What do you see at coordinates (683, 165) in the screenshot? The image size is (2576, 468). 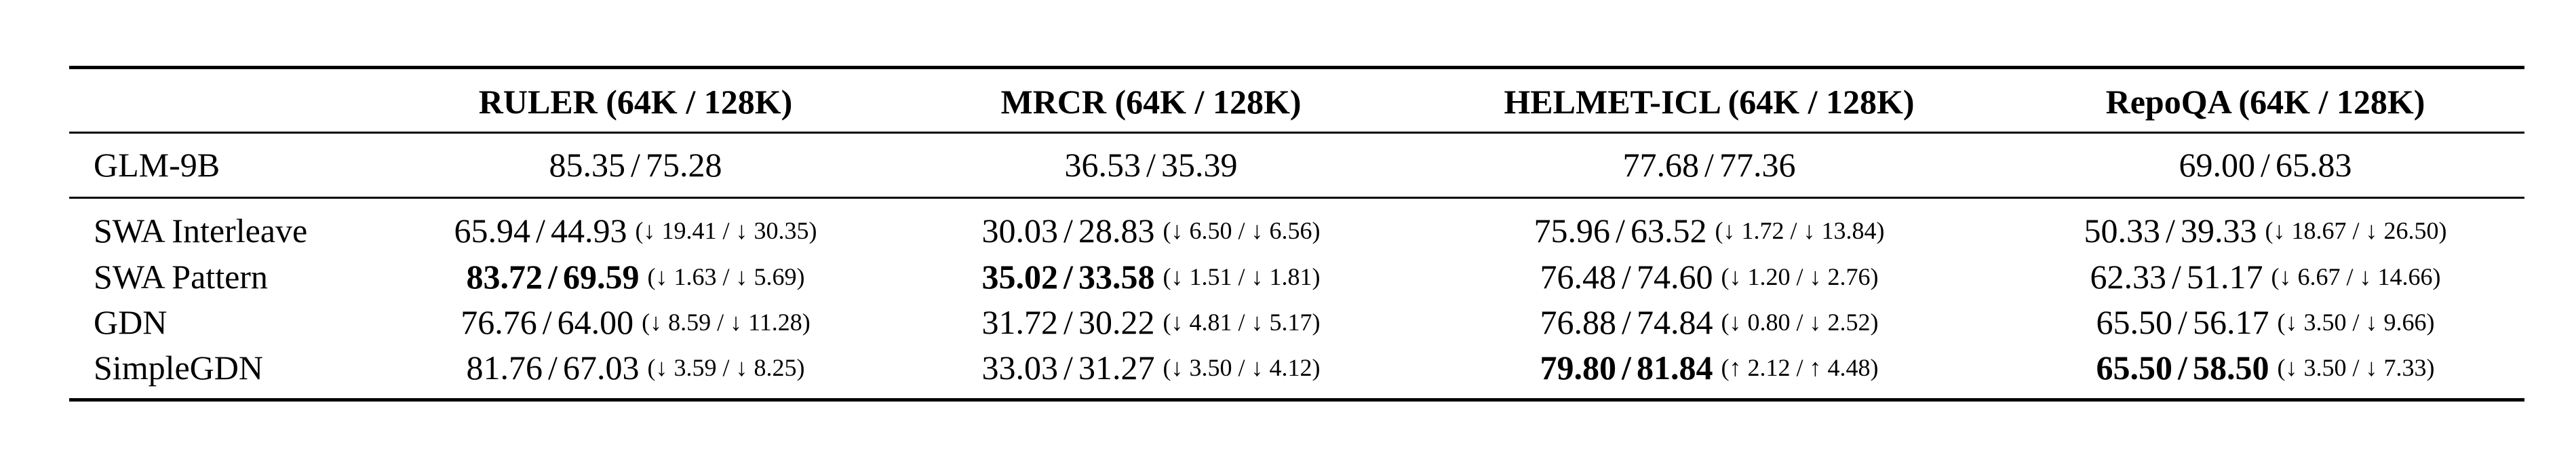 I see `score-128k: 75.28` at bounding box center [683, 165].